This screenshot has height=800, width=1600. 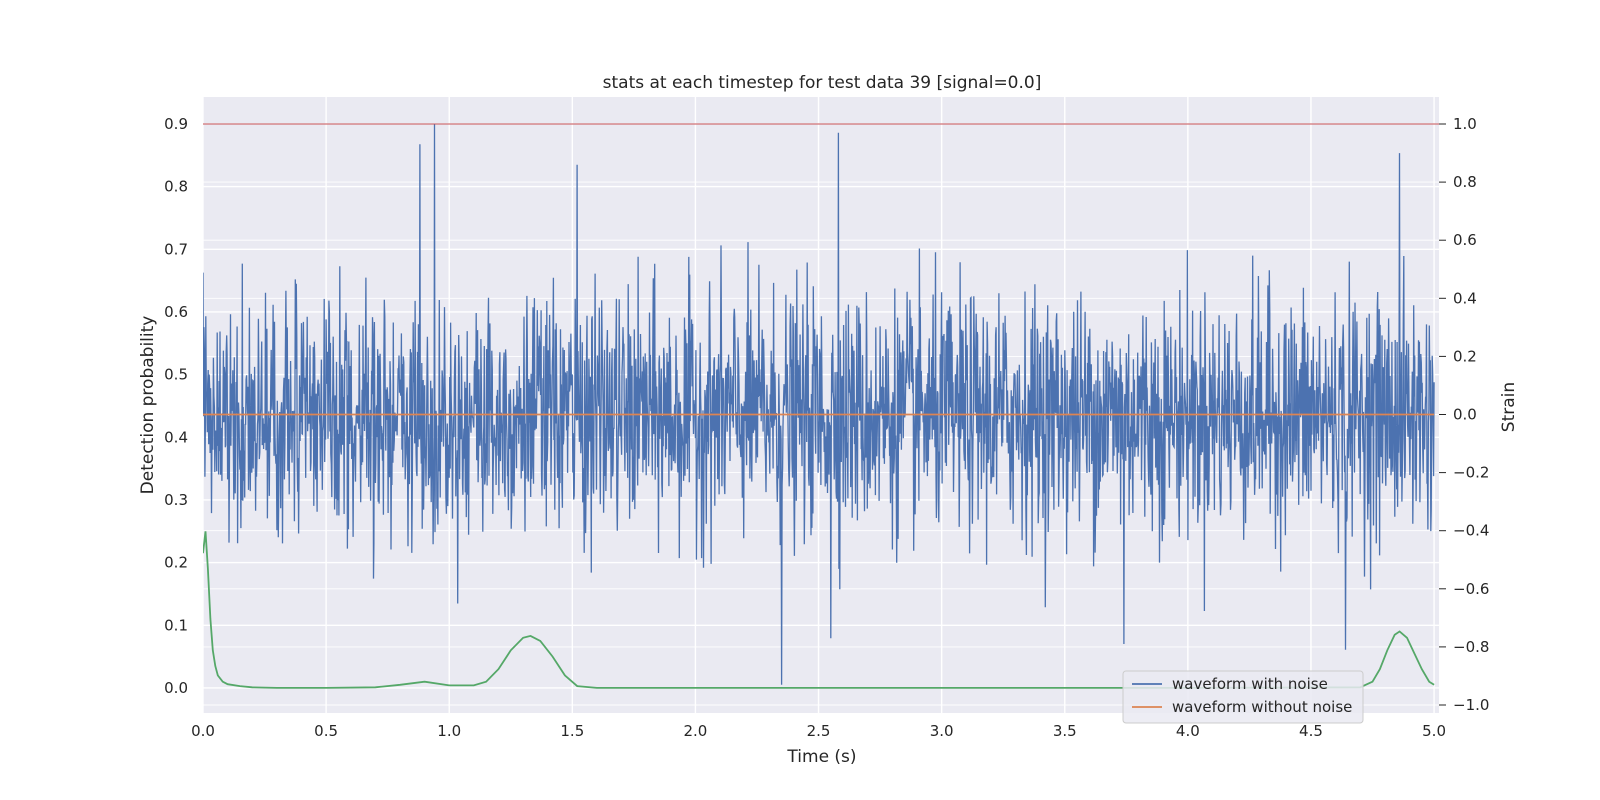 I want to click on y-right-tick-label: −0.6, so click(x=1471, y=589).